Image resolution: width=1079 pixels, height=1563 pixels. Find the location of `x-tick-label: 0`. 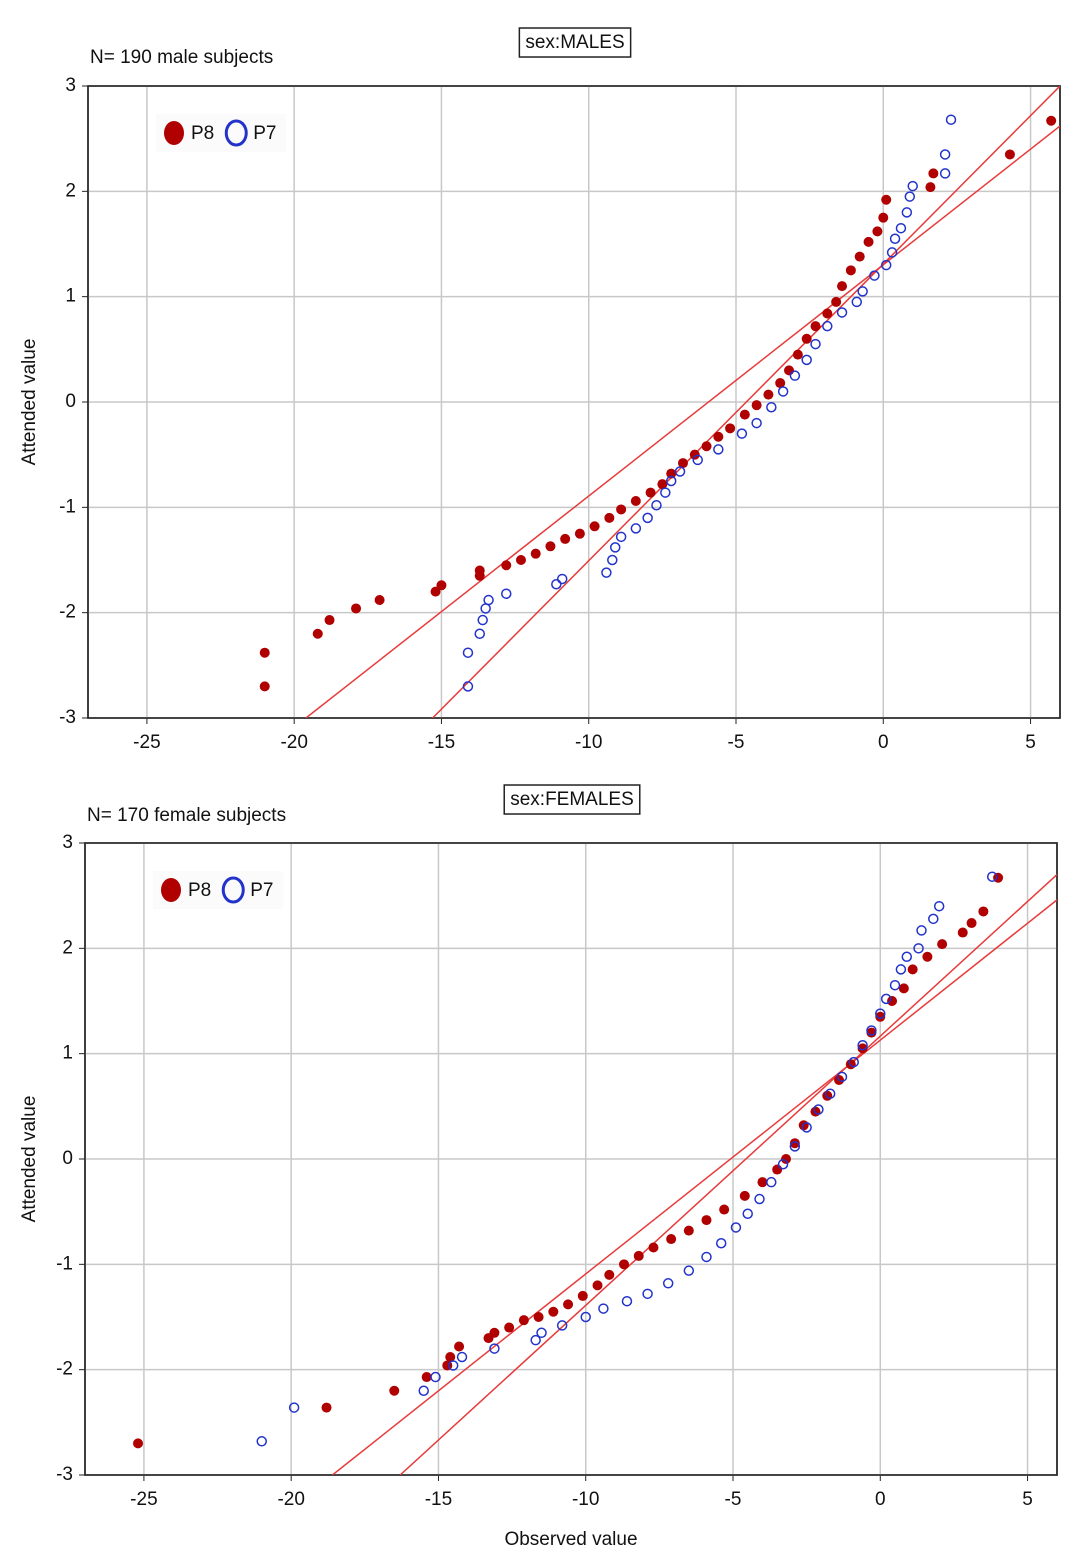

x-tick-label: 0 is located at coordinates (883, 742).